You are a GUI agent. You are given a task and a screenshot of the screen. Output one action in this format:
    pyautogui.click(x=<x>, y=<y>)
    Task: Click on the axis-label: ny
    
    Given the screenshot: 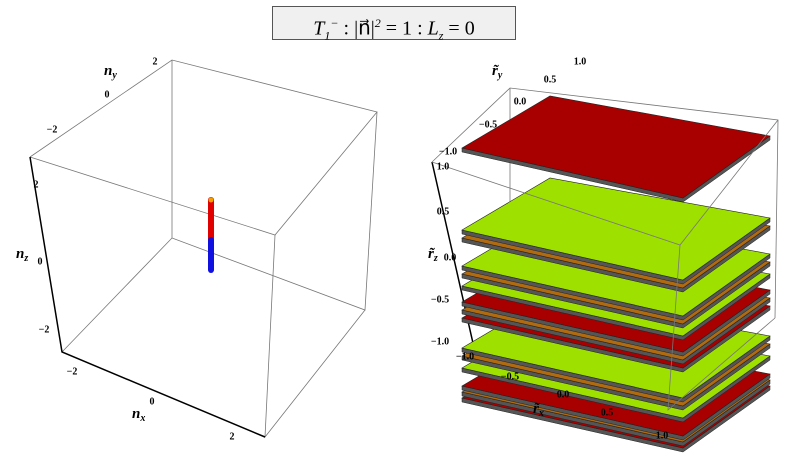 What is the action you would take?
    pyautogui.click(x=110, y=72)
    